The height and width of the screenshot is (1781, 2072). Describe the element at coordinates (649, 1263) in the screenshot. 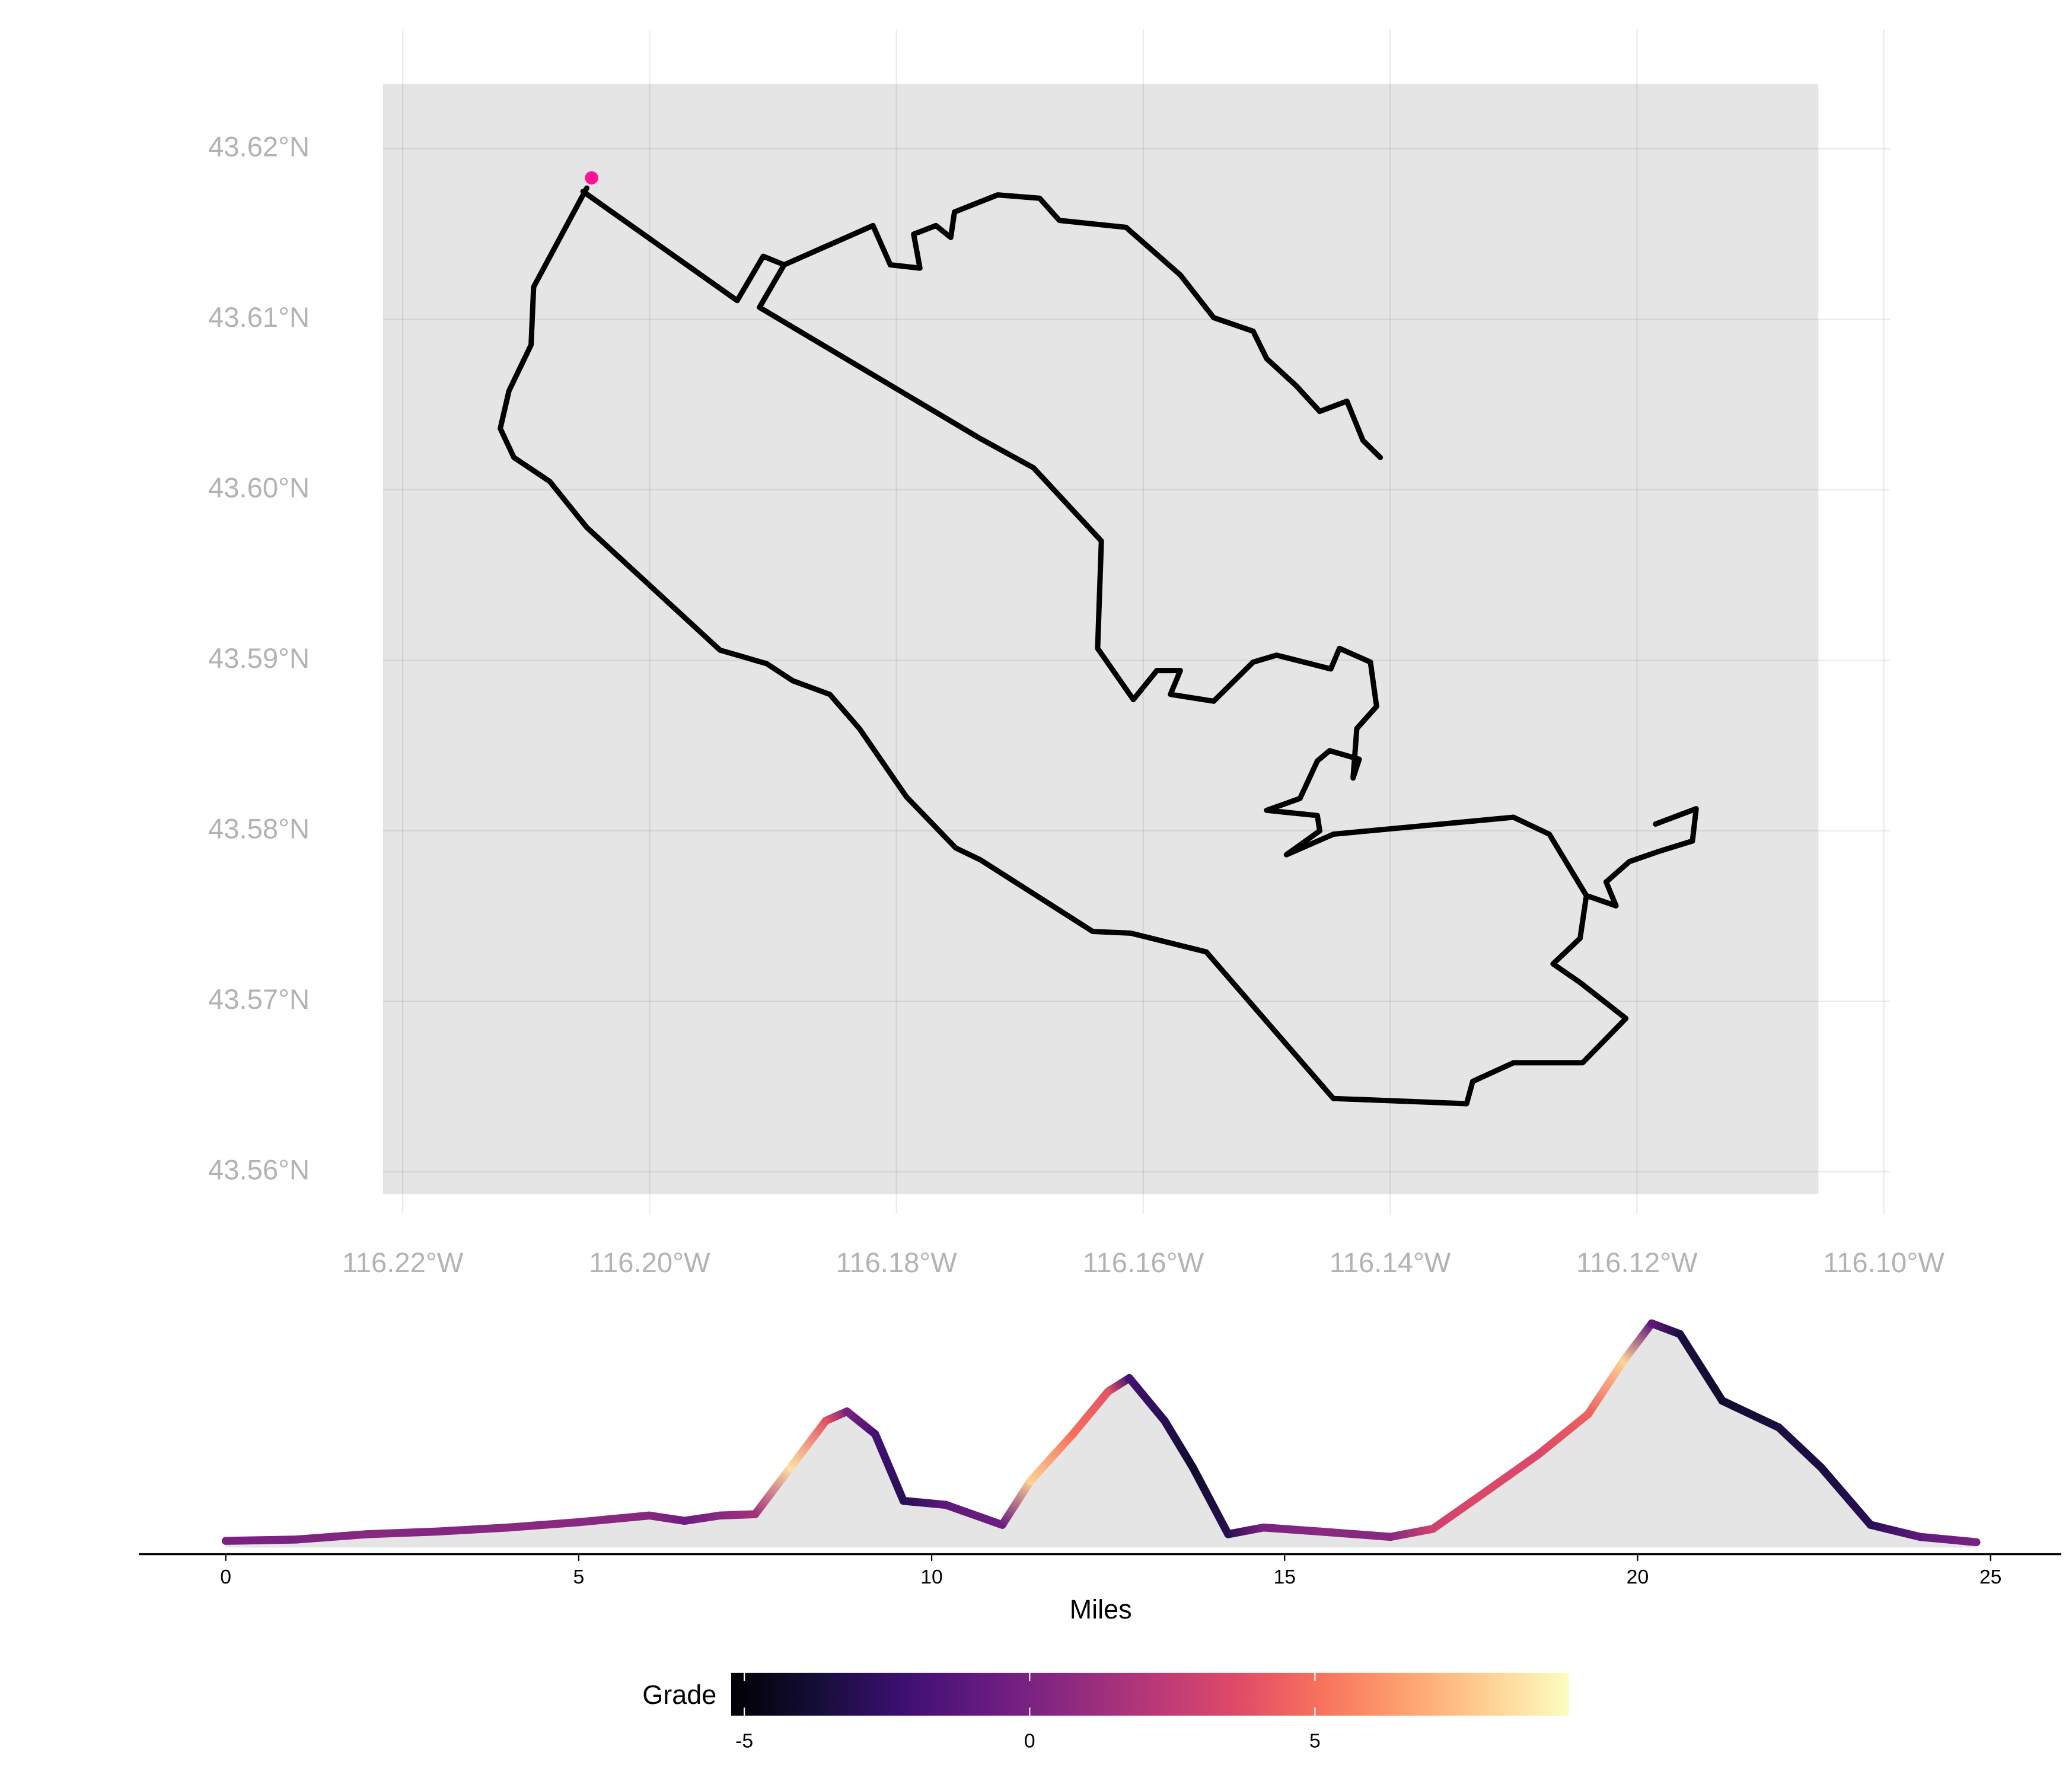

I see `x-tick-label: 116.20°W` at that location.